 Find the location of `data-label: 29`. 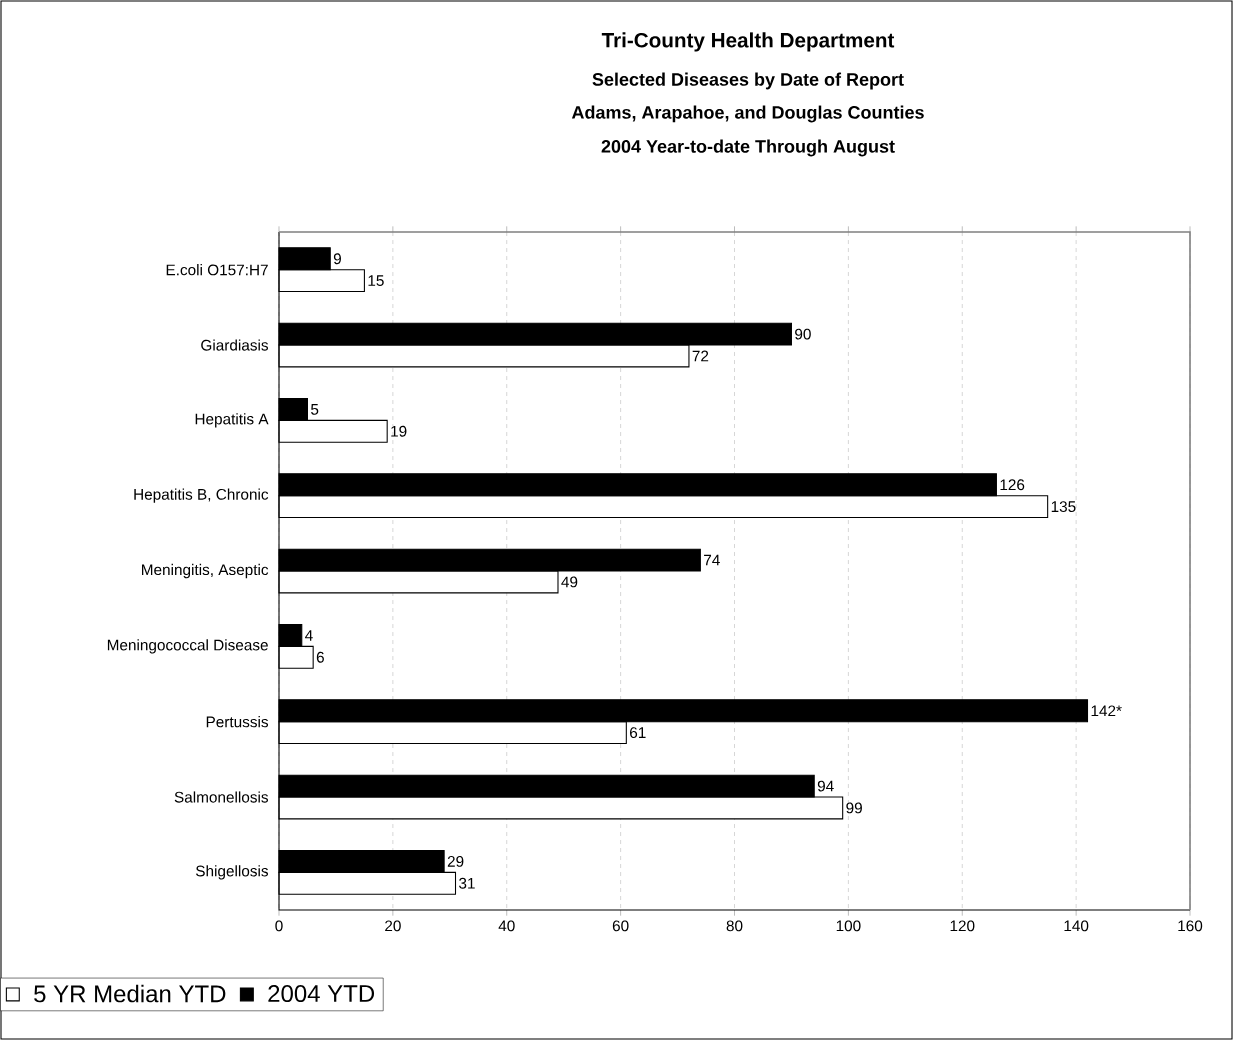

data-label: 29 is located at coordinates (455, 861).